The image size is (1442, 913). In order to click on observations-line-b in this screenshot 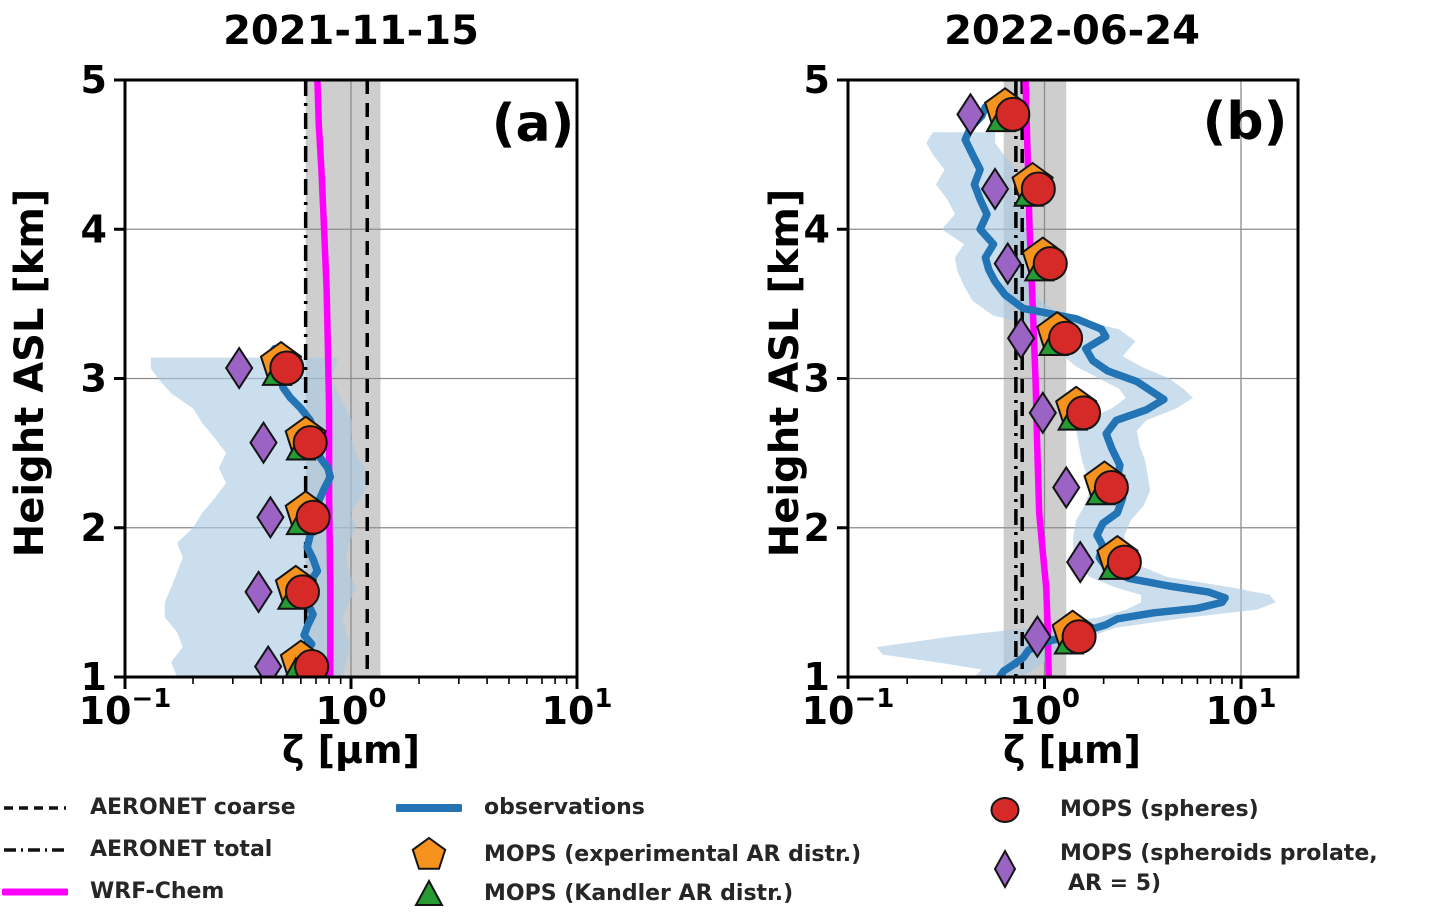, I will do `click(1095, 390)`.